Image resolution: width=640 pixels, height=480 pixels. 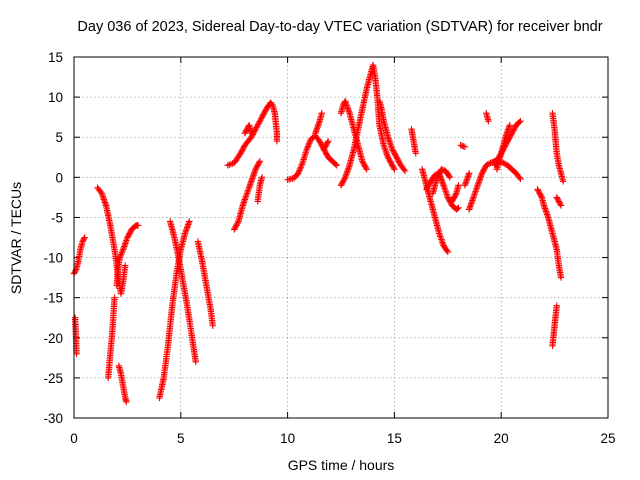 What do you see at coordinates (55, 97) in the screenshot?
I see `y-tick-label: 10` at bounding box center [55, 97].